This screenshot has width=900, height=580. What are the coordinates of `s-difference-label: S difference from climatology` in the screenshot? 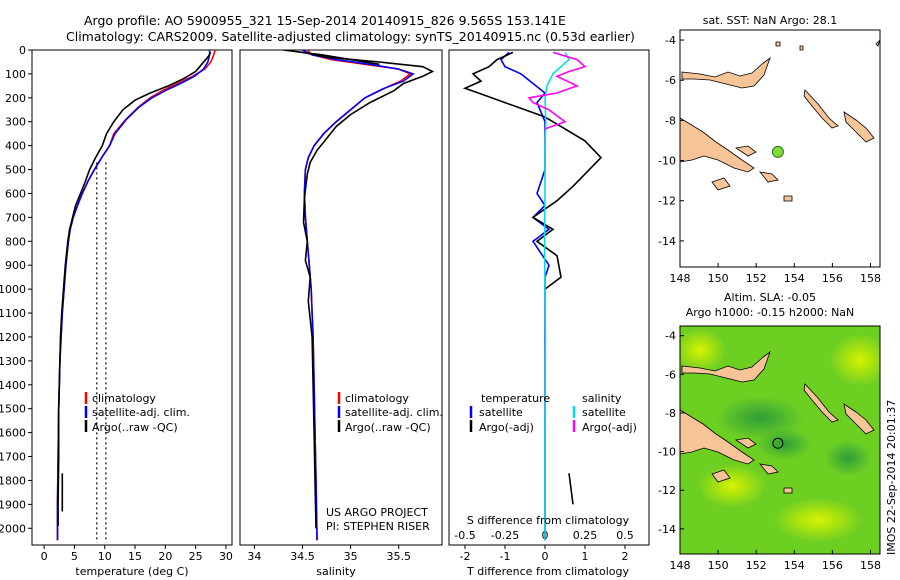 It's located at (548, 520).